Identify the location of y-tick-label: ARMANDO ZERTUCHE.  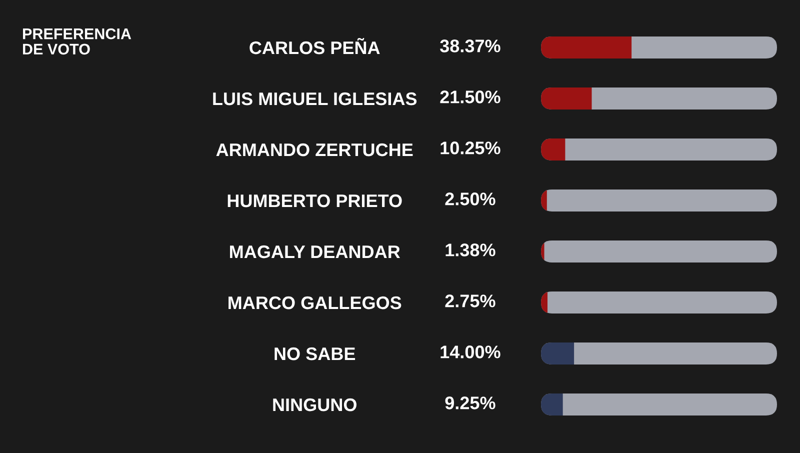
(314, 149).